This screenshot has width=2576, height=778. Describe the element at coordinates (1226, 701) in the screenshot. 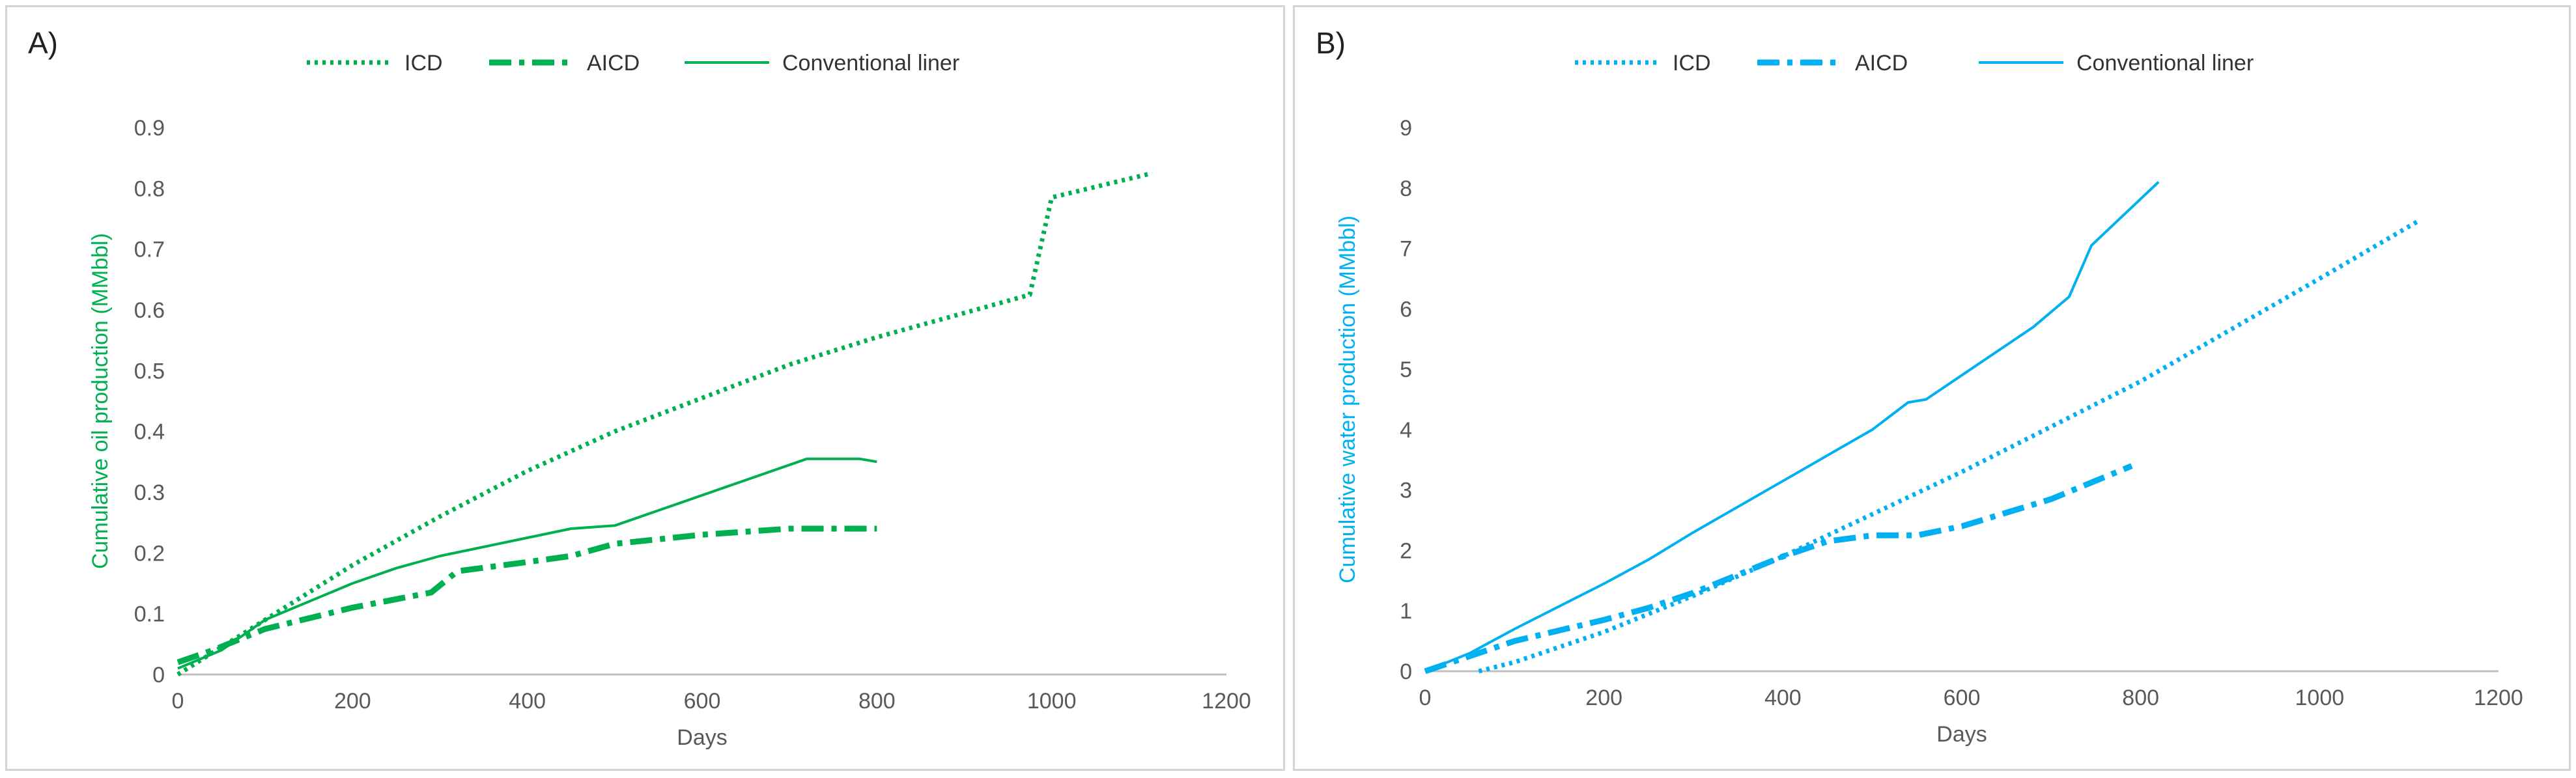

I see `chart0-x-tick-label: 1200` at that location.